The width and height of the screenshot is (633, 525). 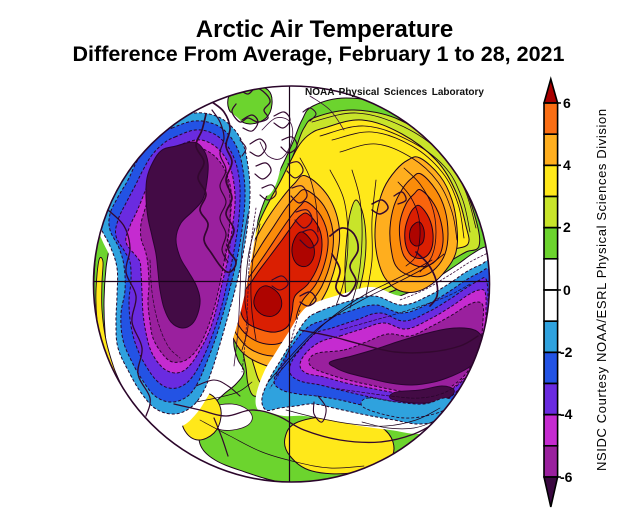 What do you see at coordinates (567, 290) in the screenshot?
I see `svg-text: 0` at bounding box center [567, 290].